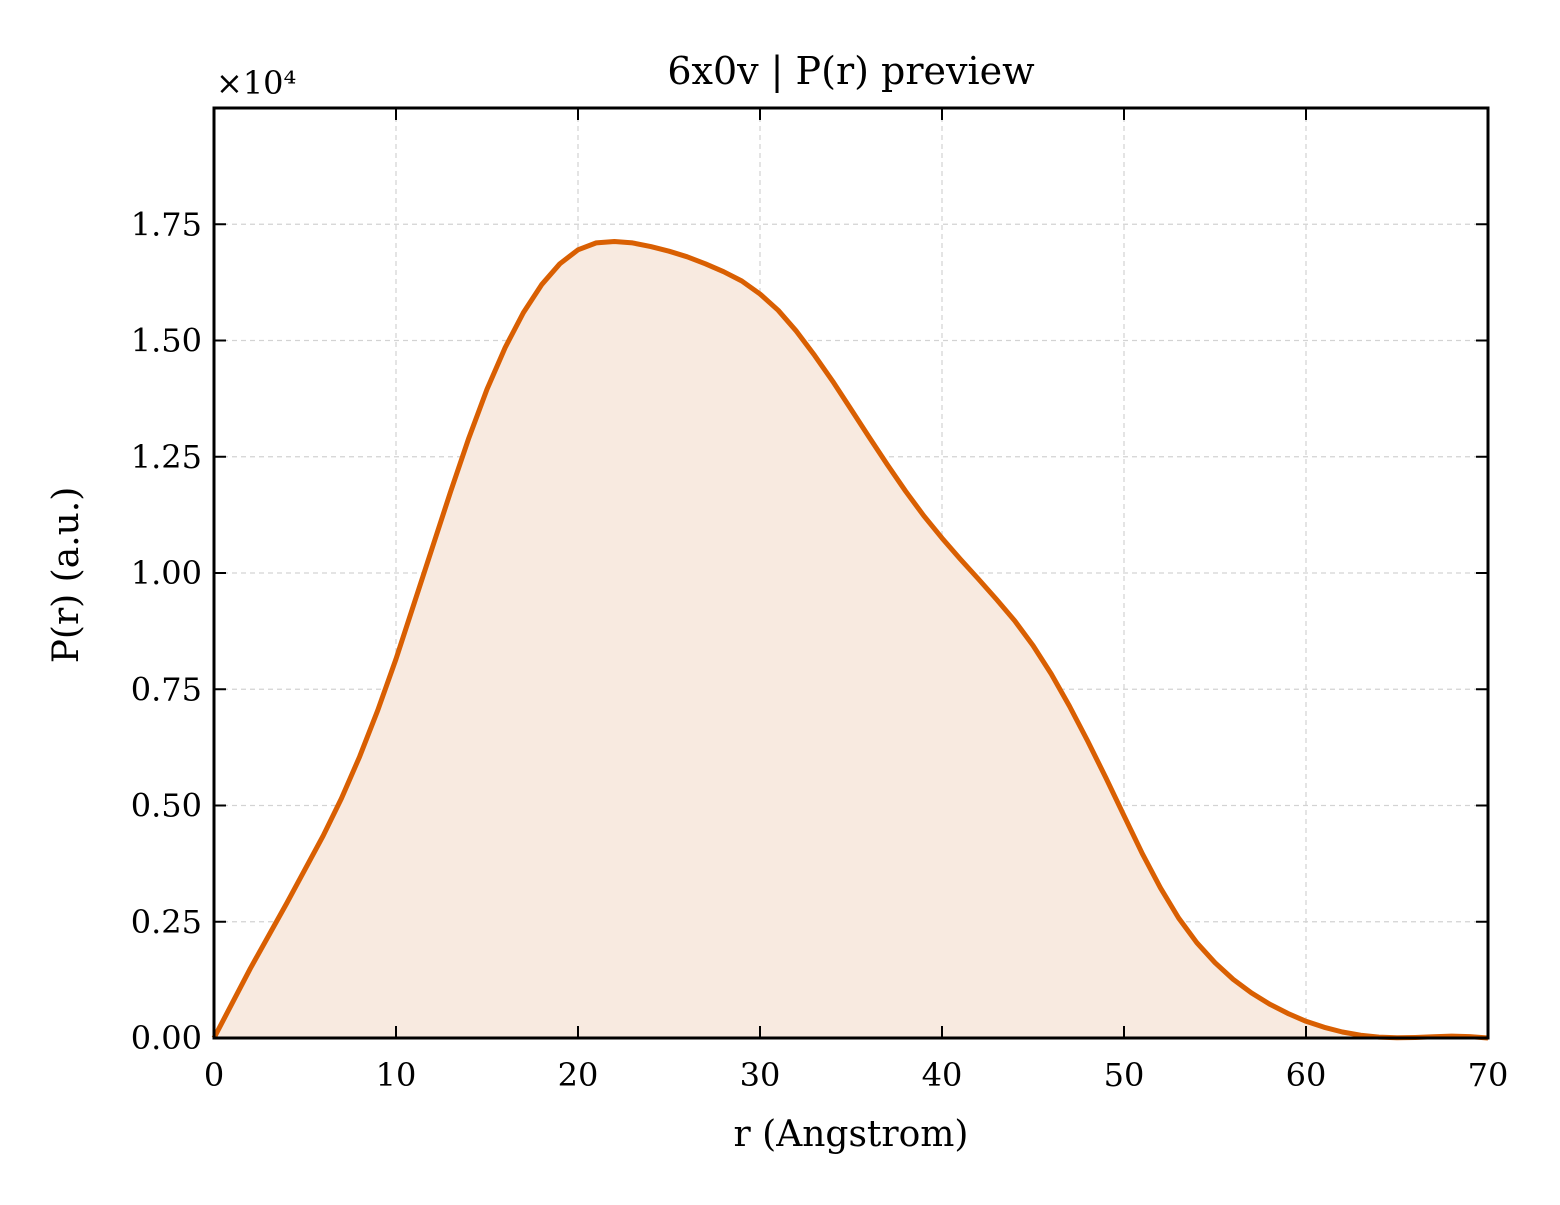 The image size is (1560, 1205). What do you see at coordinates (66, 575) in the screenshot?
I see `y-axis-label: P(r) (a.u.)` at bounding box center [66, 575].